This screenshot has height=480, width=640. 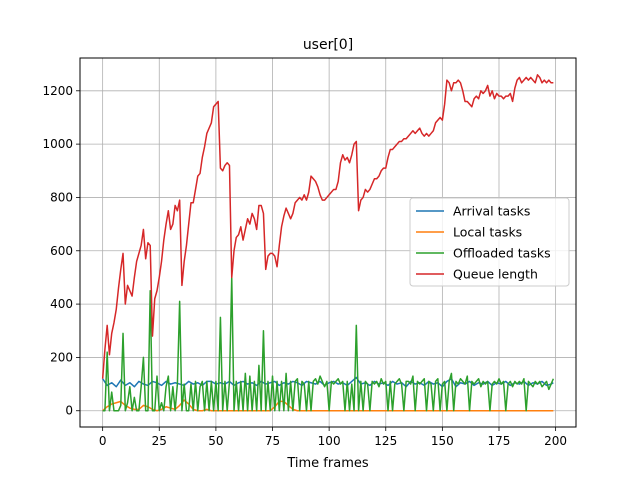 What do you see at coordinates (502, 253) in the screenshot?
I see `legend-label: Offloaded tasks` at bounding box center [502, 253].